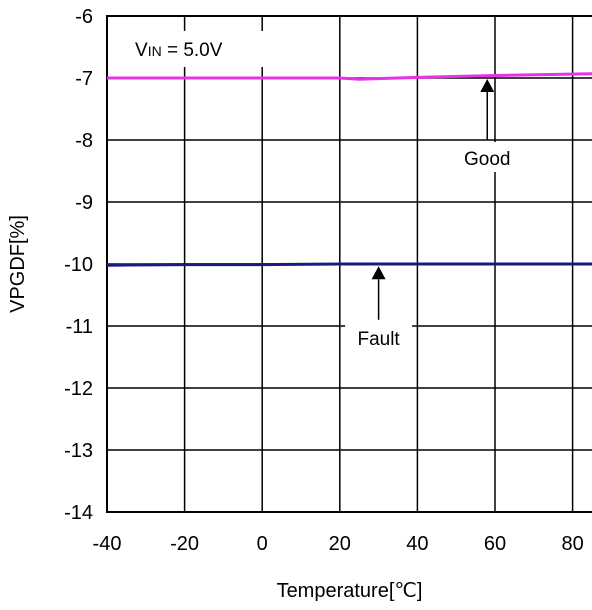 The width and height of the screenshot is (592, 610). I want to click on legend-prefix: V, so click(141, 50).